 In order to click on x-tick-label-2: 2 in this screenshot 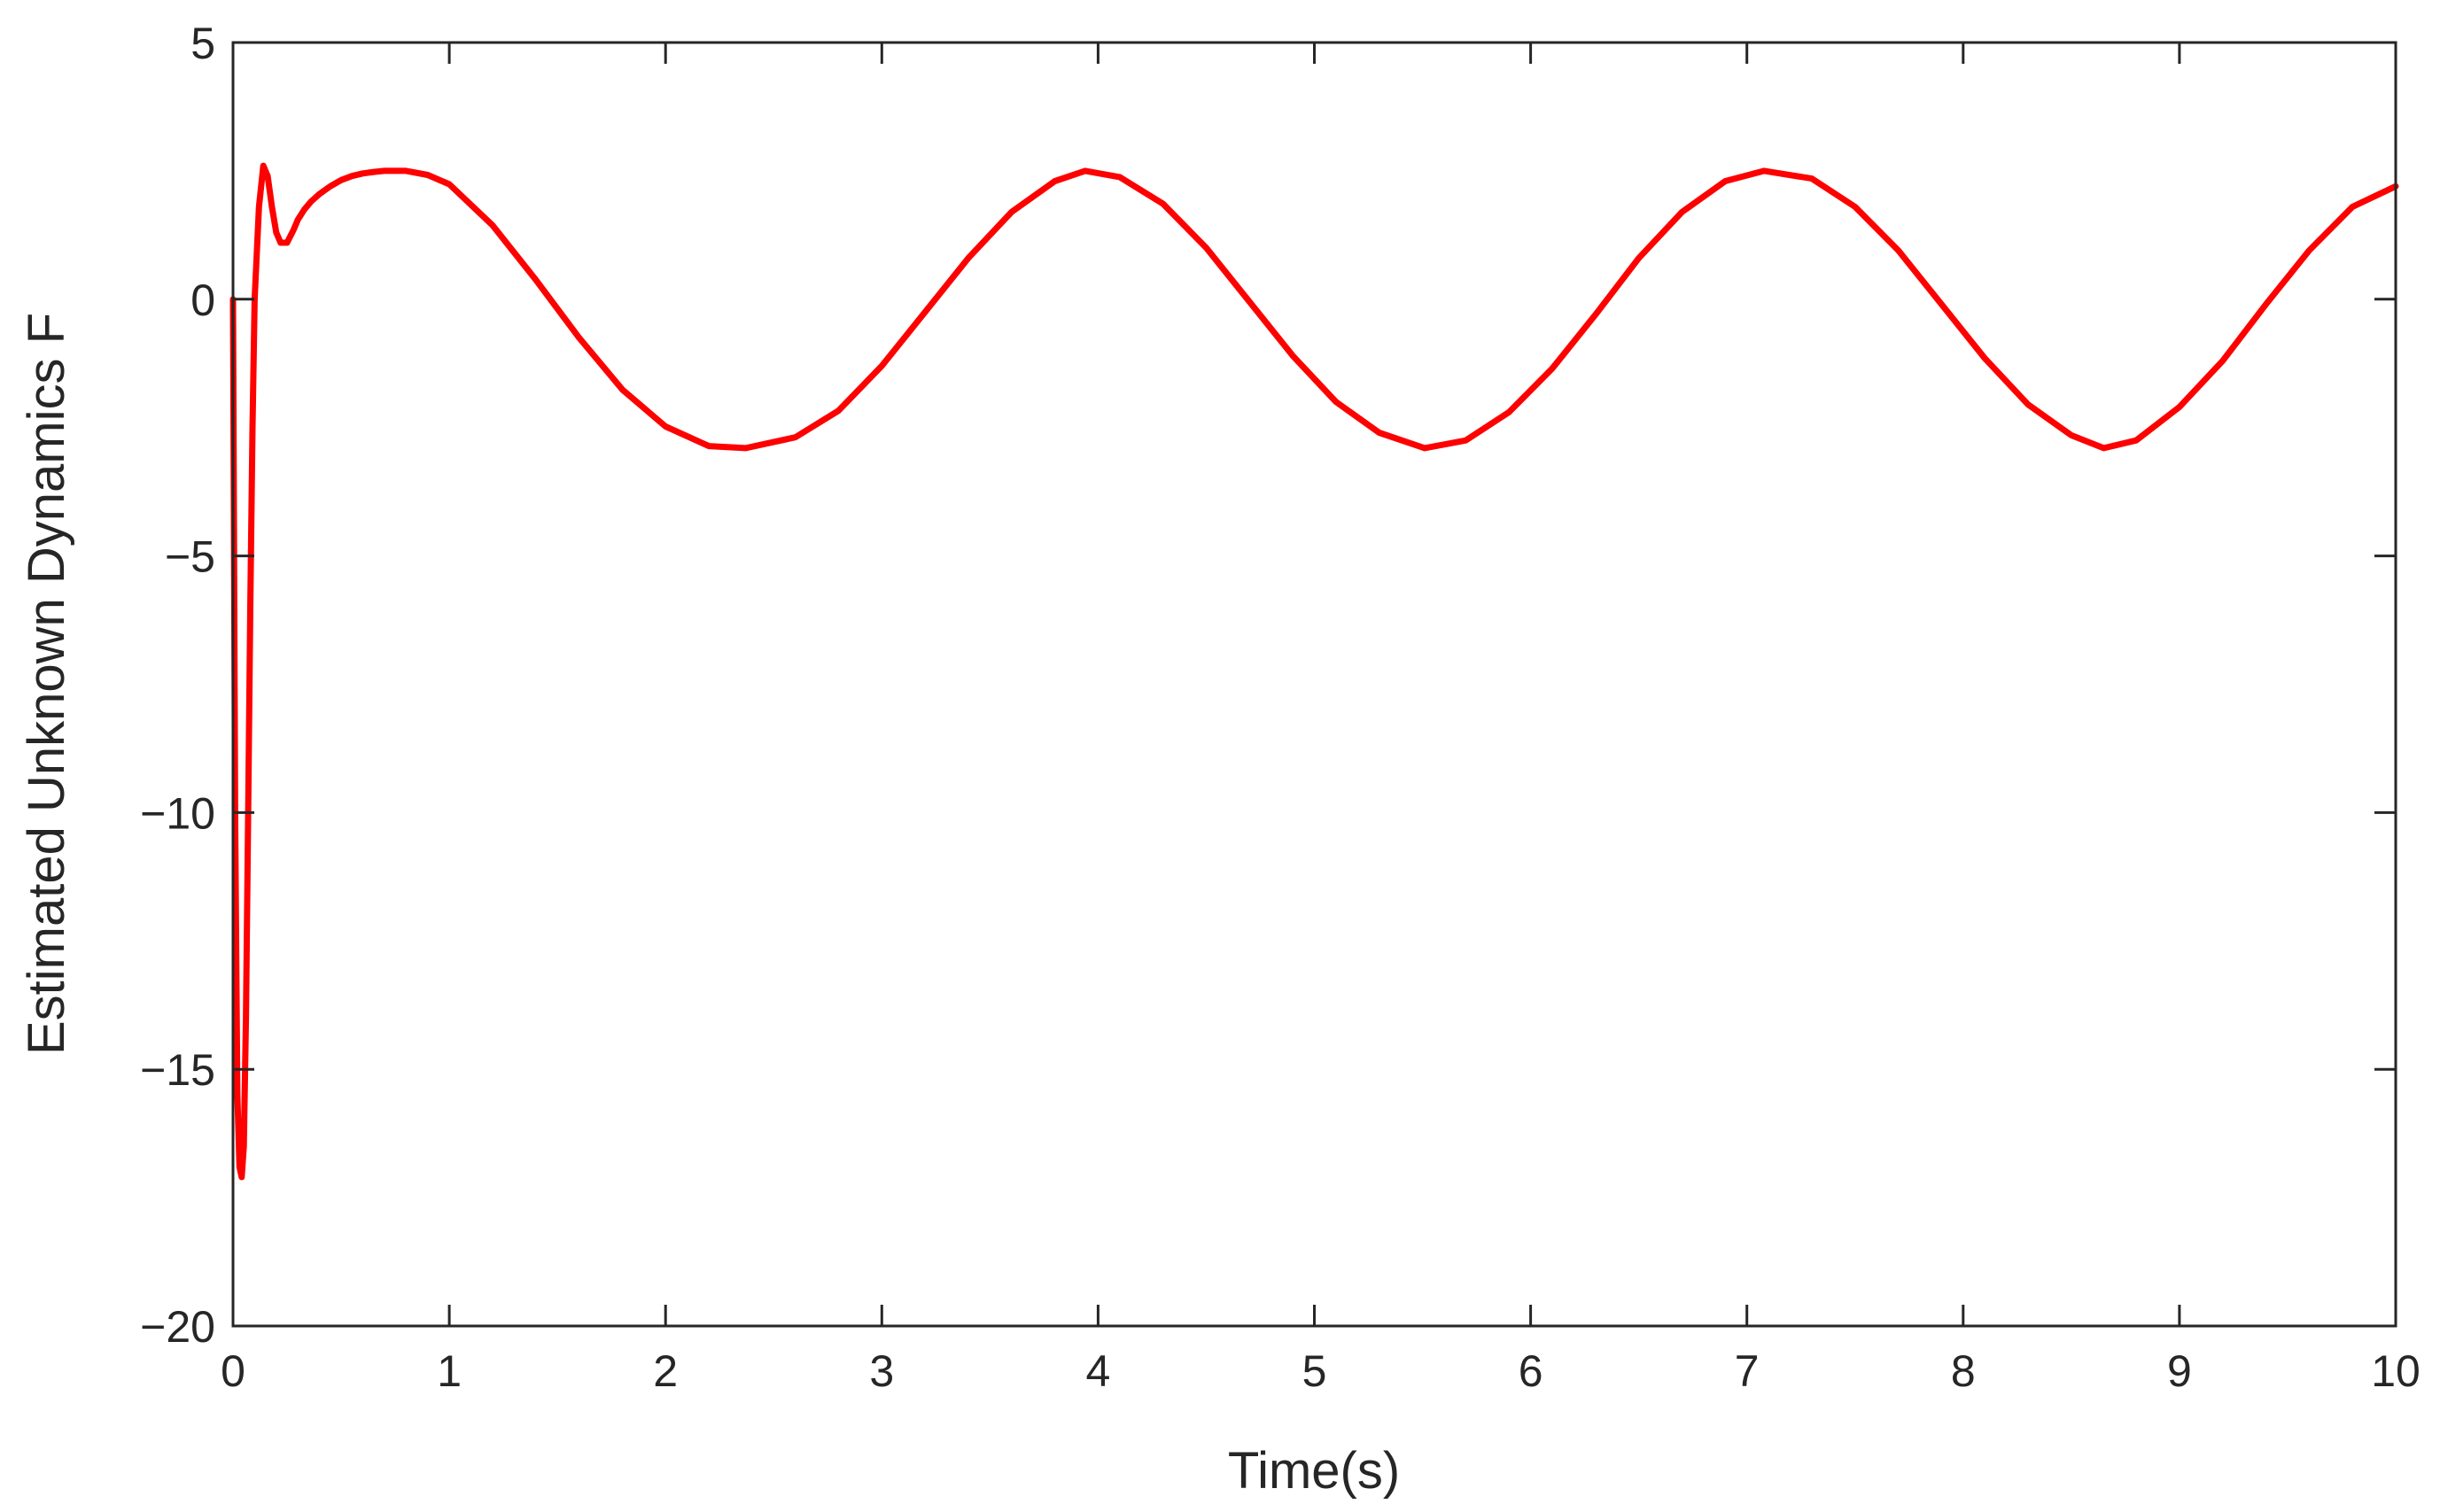, I will do `click(665, 1371)`.